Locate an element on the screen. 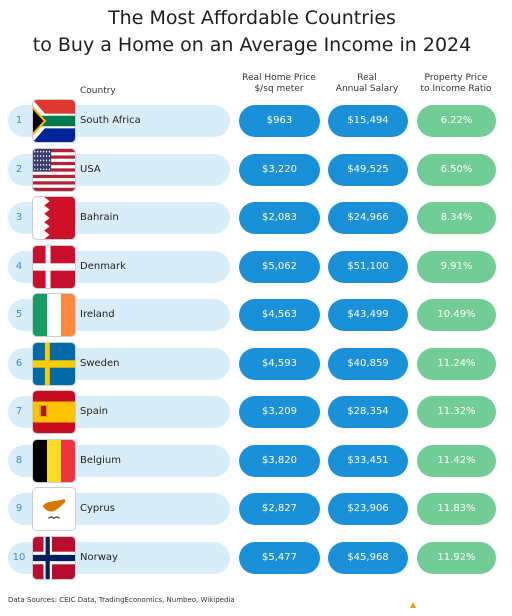 This screenshot has width=512, height=616. home-price-value: $963 is located at coordinates (279, 121).